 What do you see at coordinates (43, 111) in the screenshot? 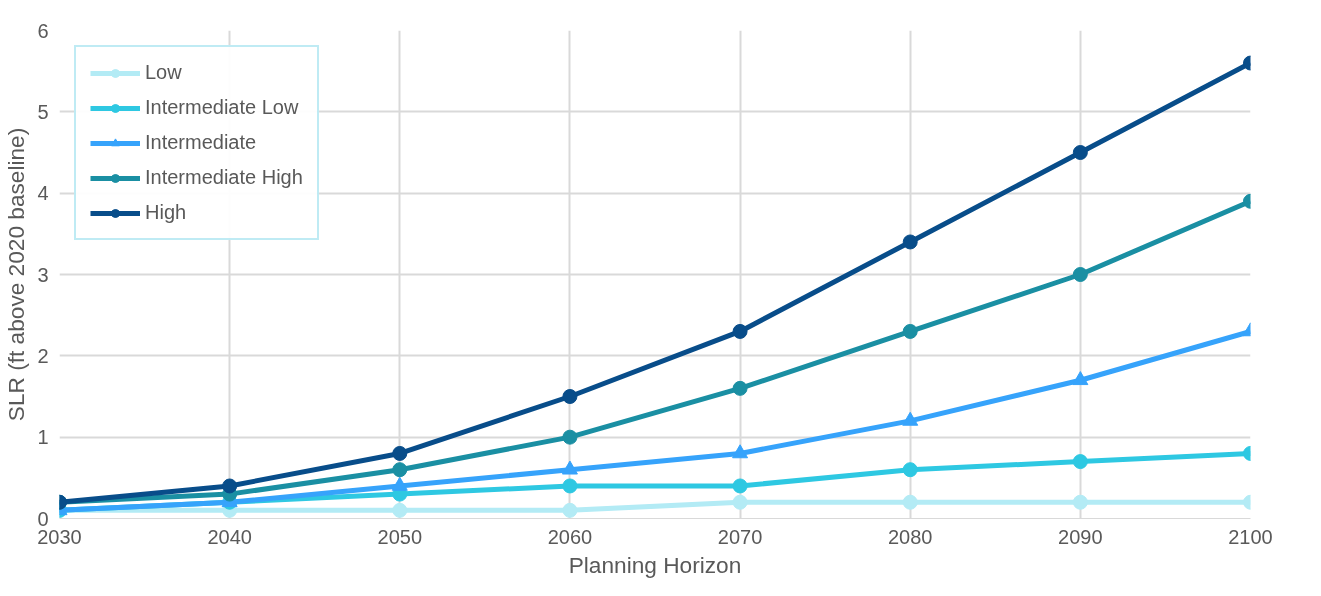
I see `y-tick-label: 5` at bounding box center [43, 111].